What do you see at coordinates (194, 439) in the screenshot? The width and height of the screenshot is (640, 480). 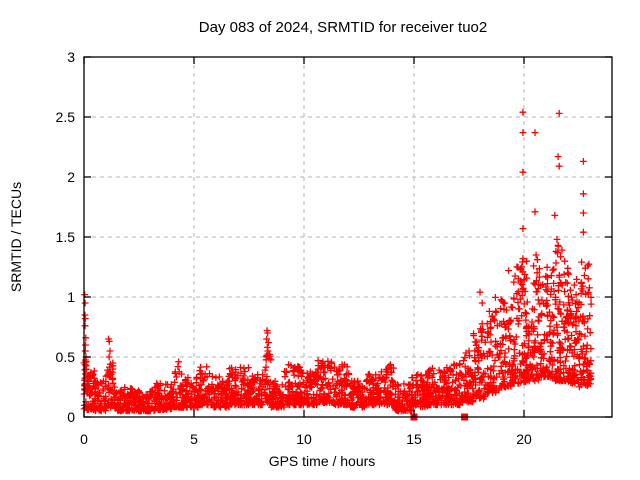 I see `x-tick-label: 5` at bounding box center [194, 439].